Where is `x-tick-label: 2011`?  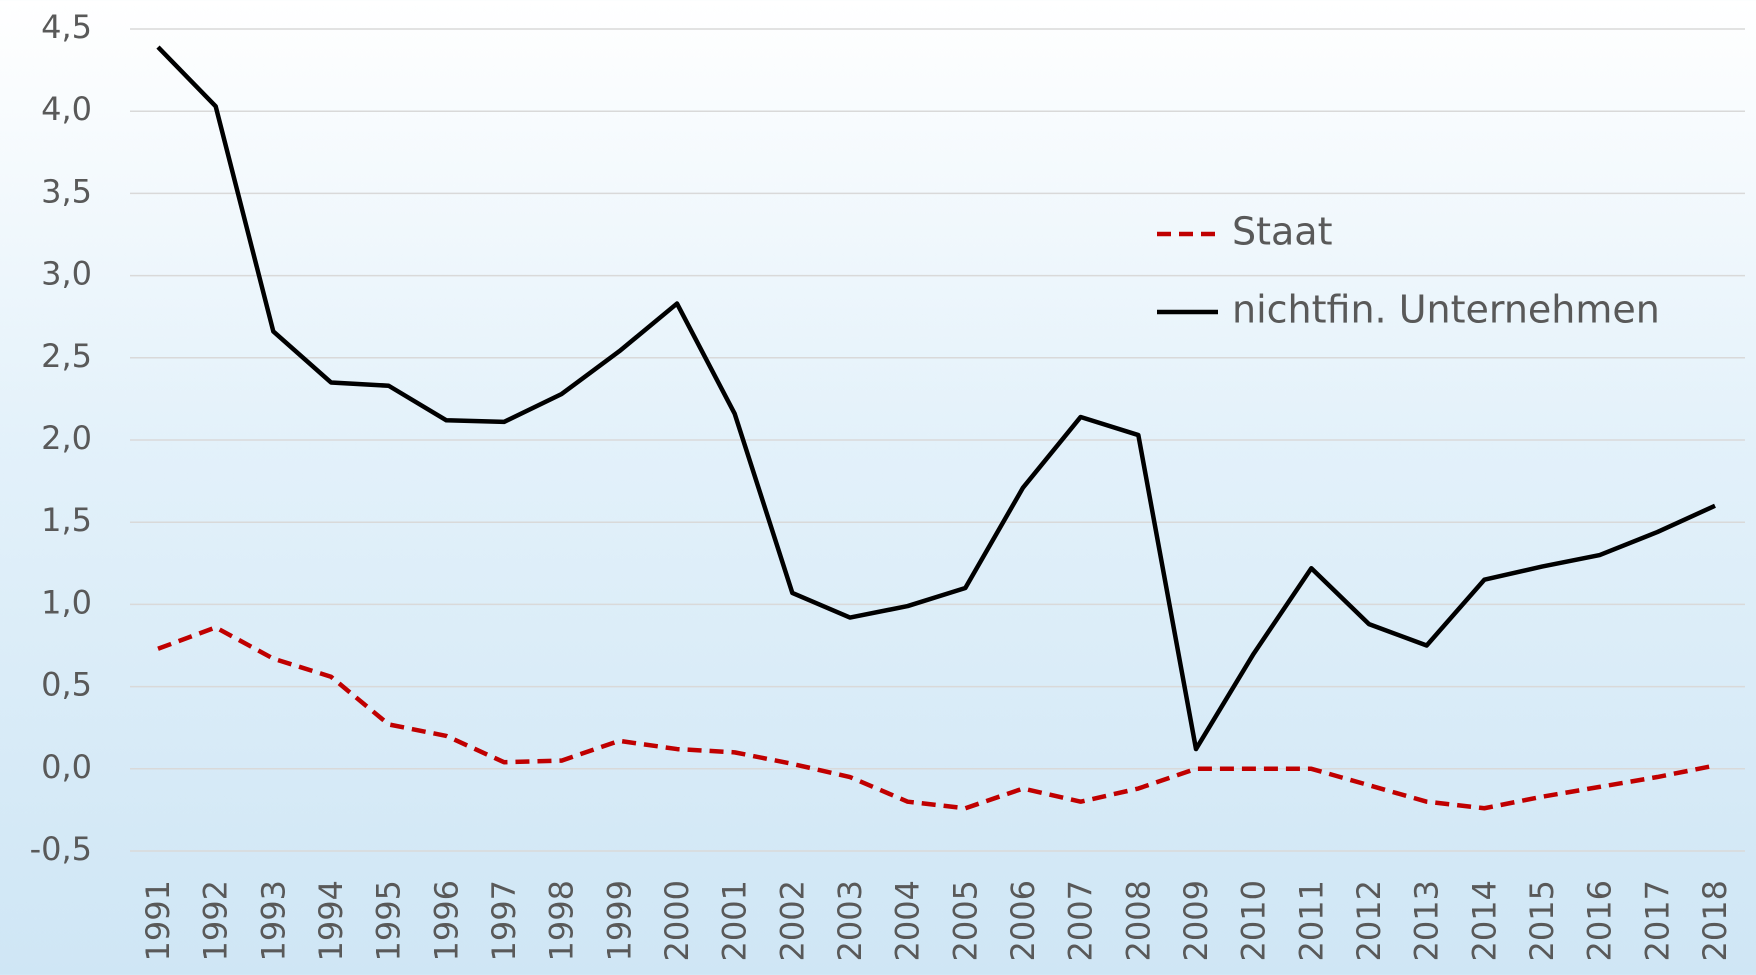 x-tick-label: 2011 is located at coordinates (1311, 920).